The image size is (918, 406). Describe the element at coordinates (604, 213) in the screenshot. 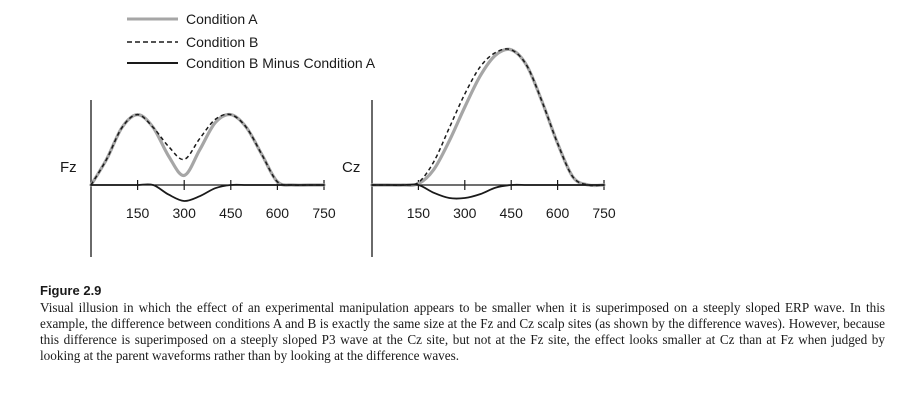

I see `cz-tick-label-750: 750` at that location.